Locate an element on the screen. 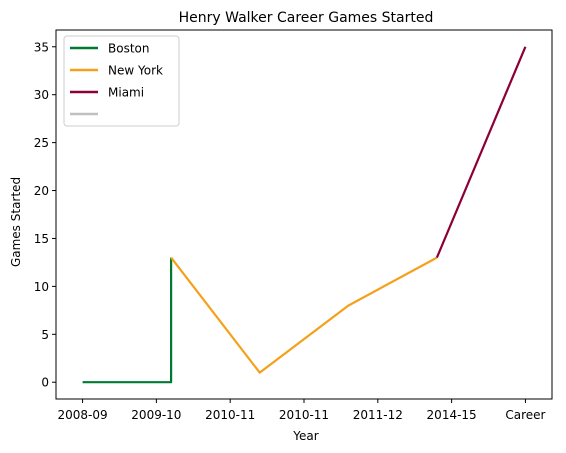 The image size is (566, 453). series-line-boston is located at coordinates (127, 320).